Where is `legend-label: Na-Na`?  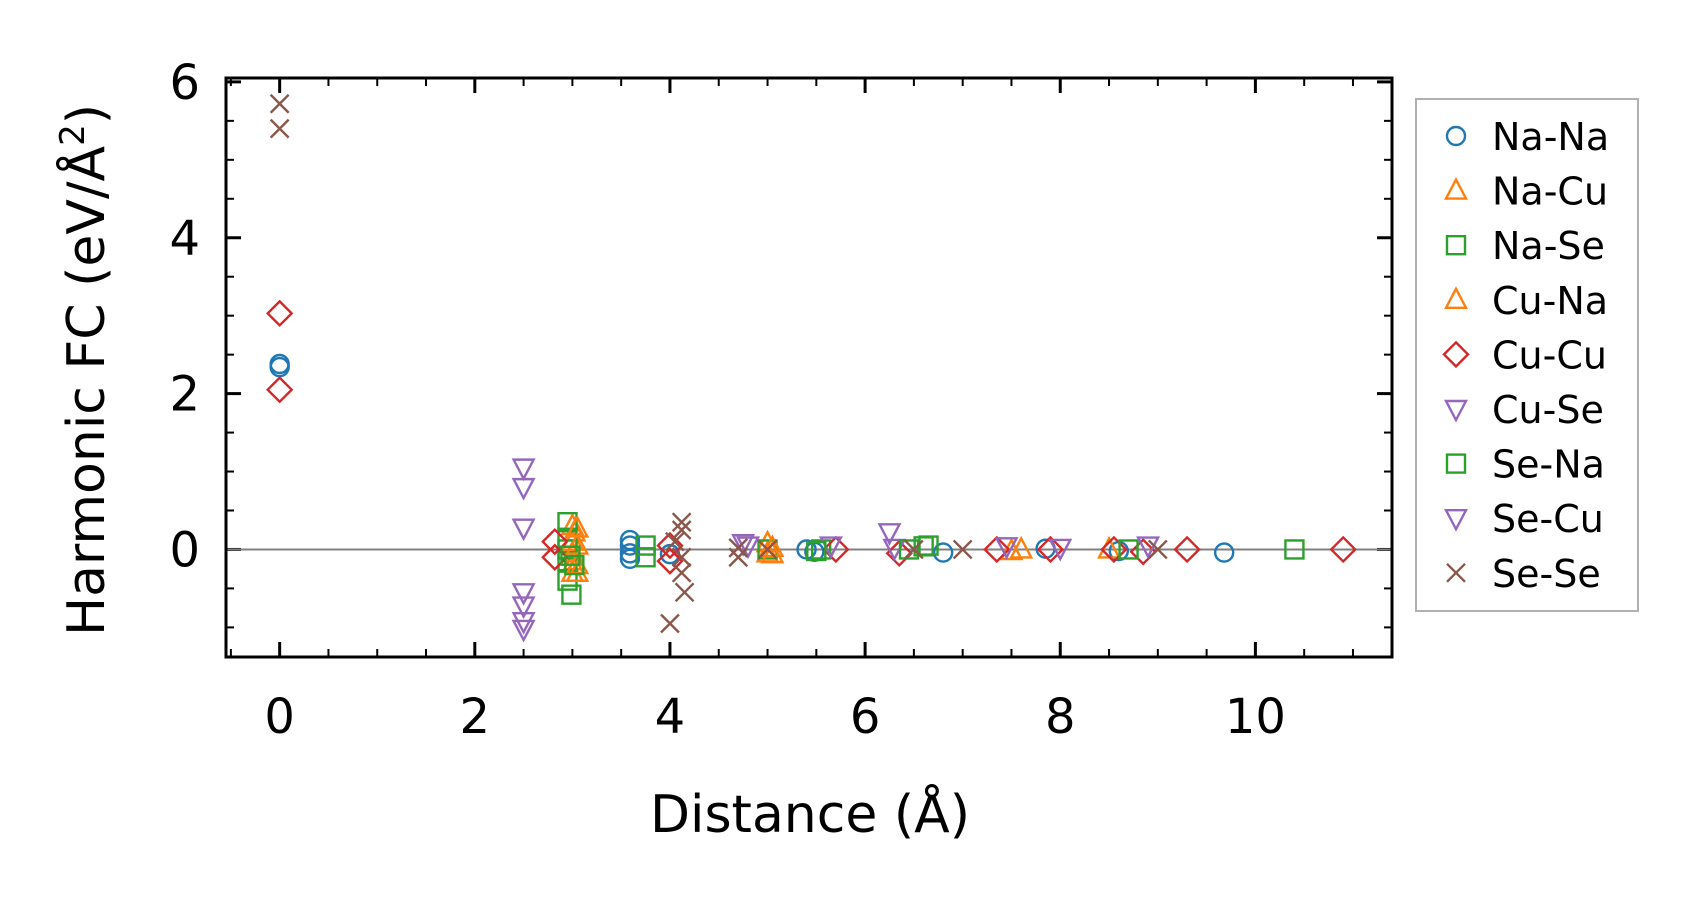 legend-label: Na-Na is located at coordinates (1550, 137).